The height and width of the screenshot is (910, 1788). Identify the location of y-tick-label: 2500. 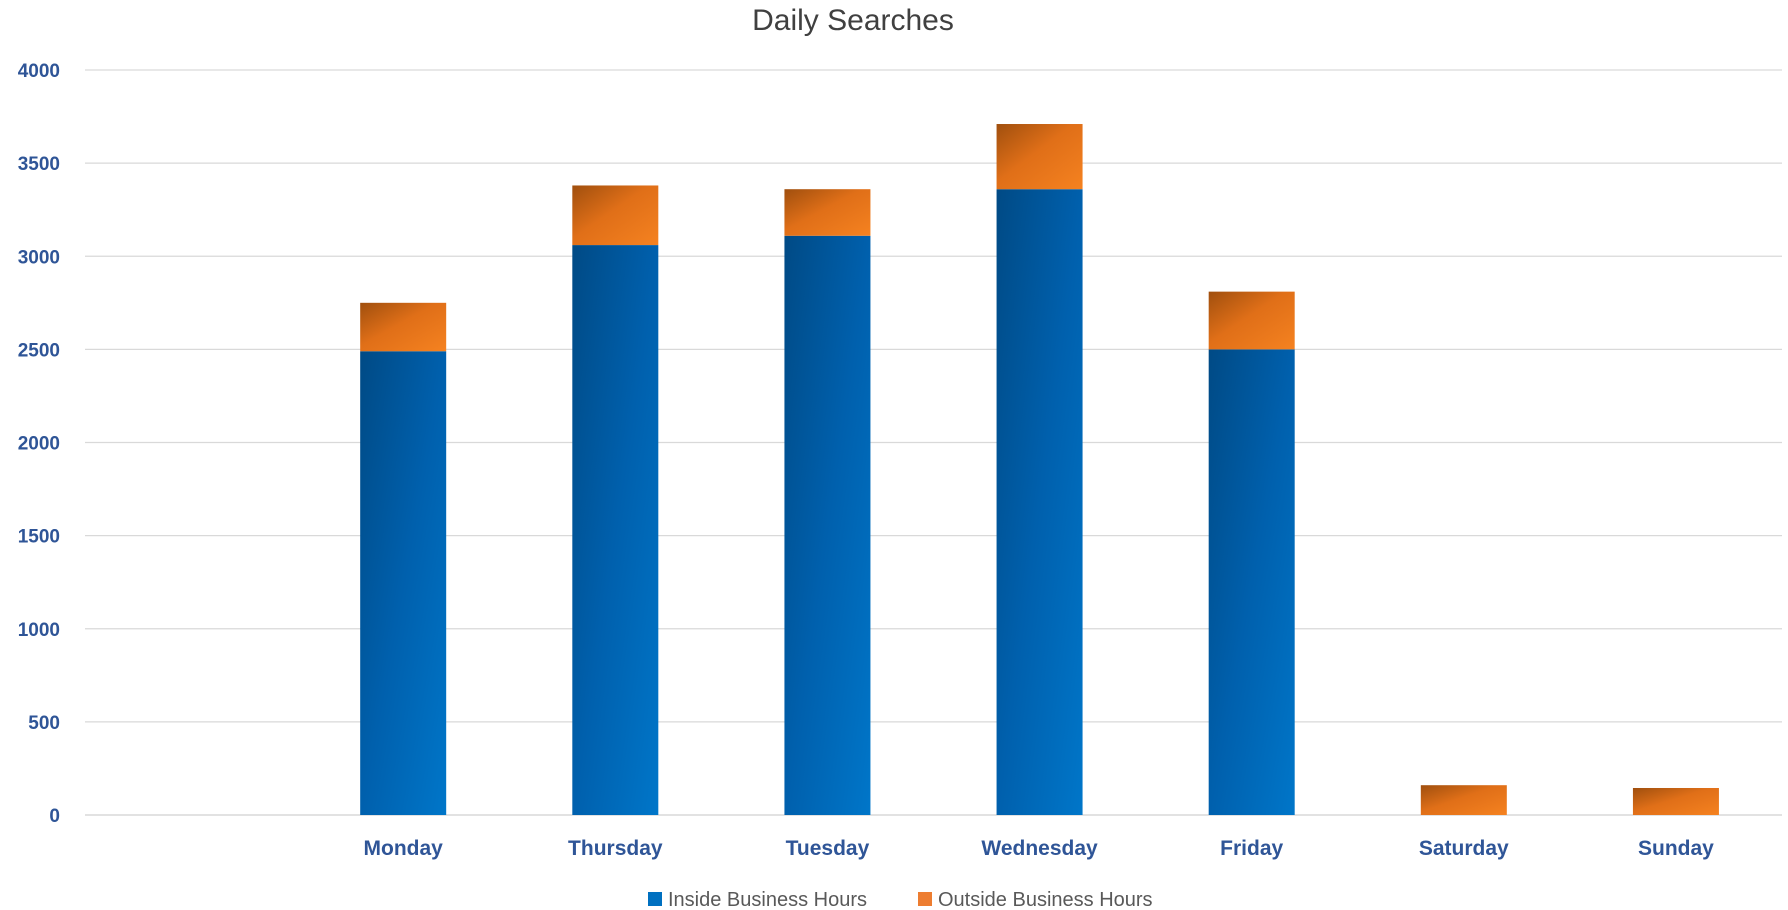
(39, 350).